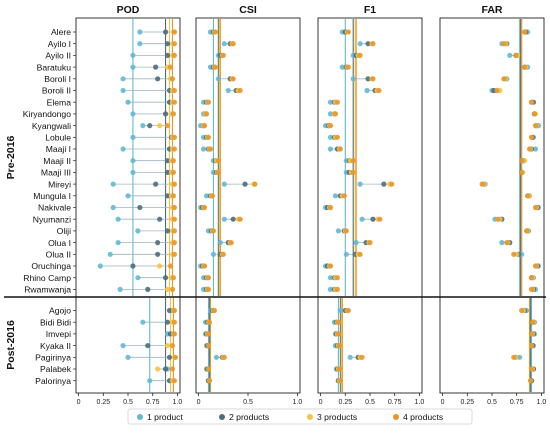  Describe the element at coordinates (360, 184) in the screenshot. I see `dot-mireyi-f1-1-product` at that location.